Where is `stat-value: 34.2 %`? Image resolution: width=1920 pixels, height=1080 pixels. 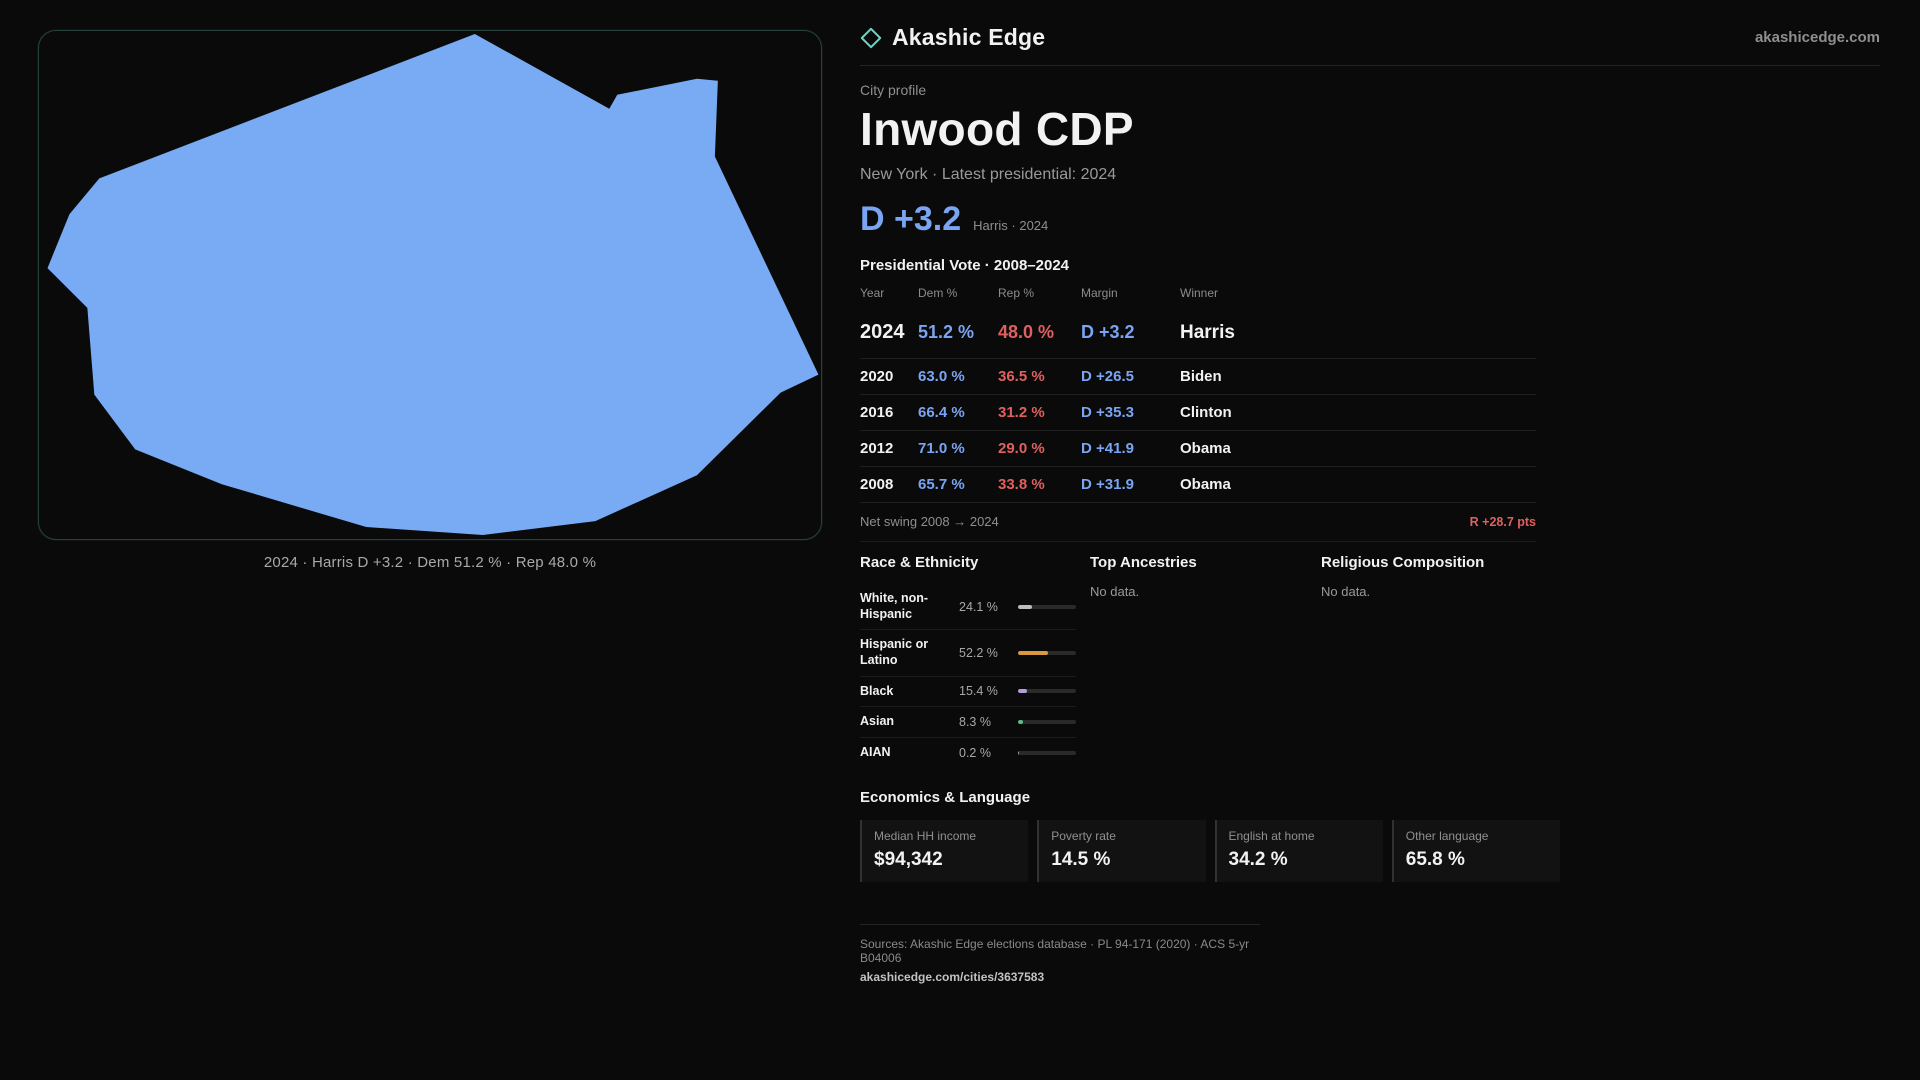
stat-value: 34.2 % is located at coordinates (1258, 860).